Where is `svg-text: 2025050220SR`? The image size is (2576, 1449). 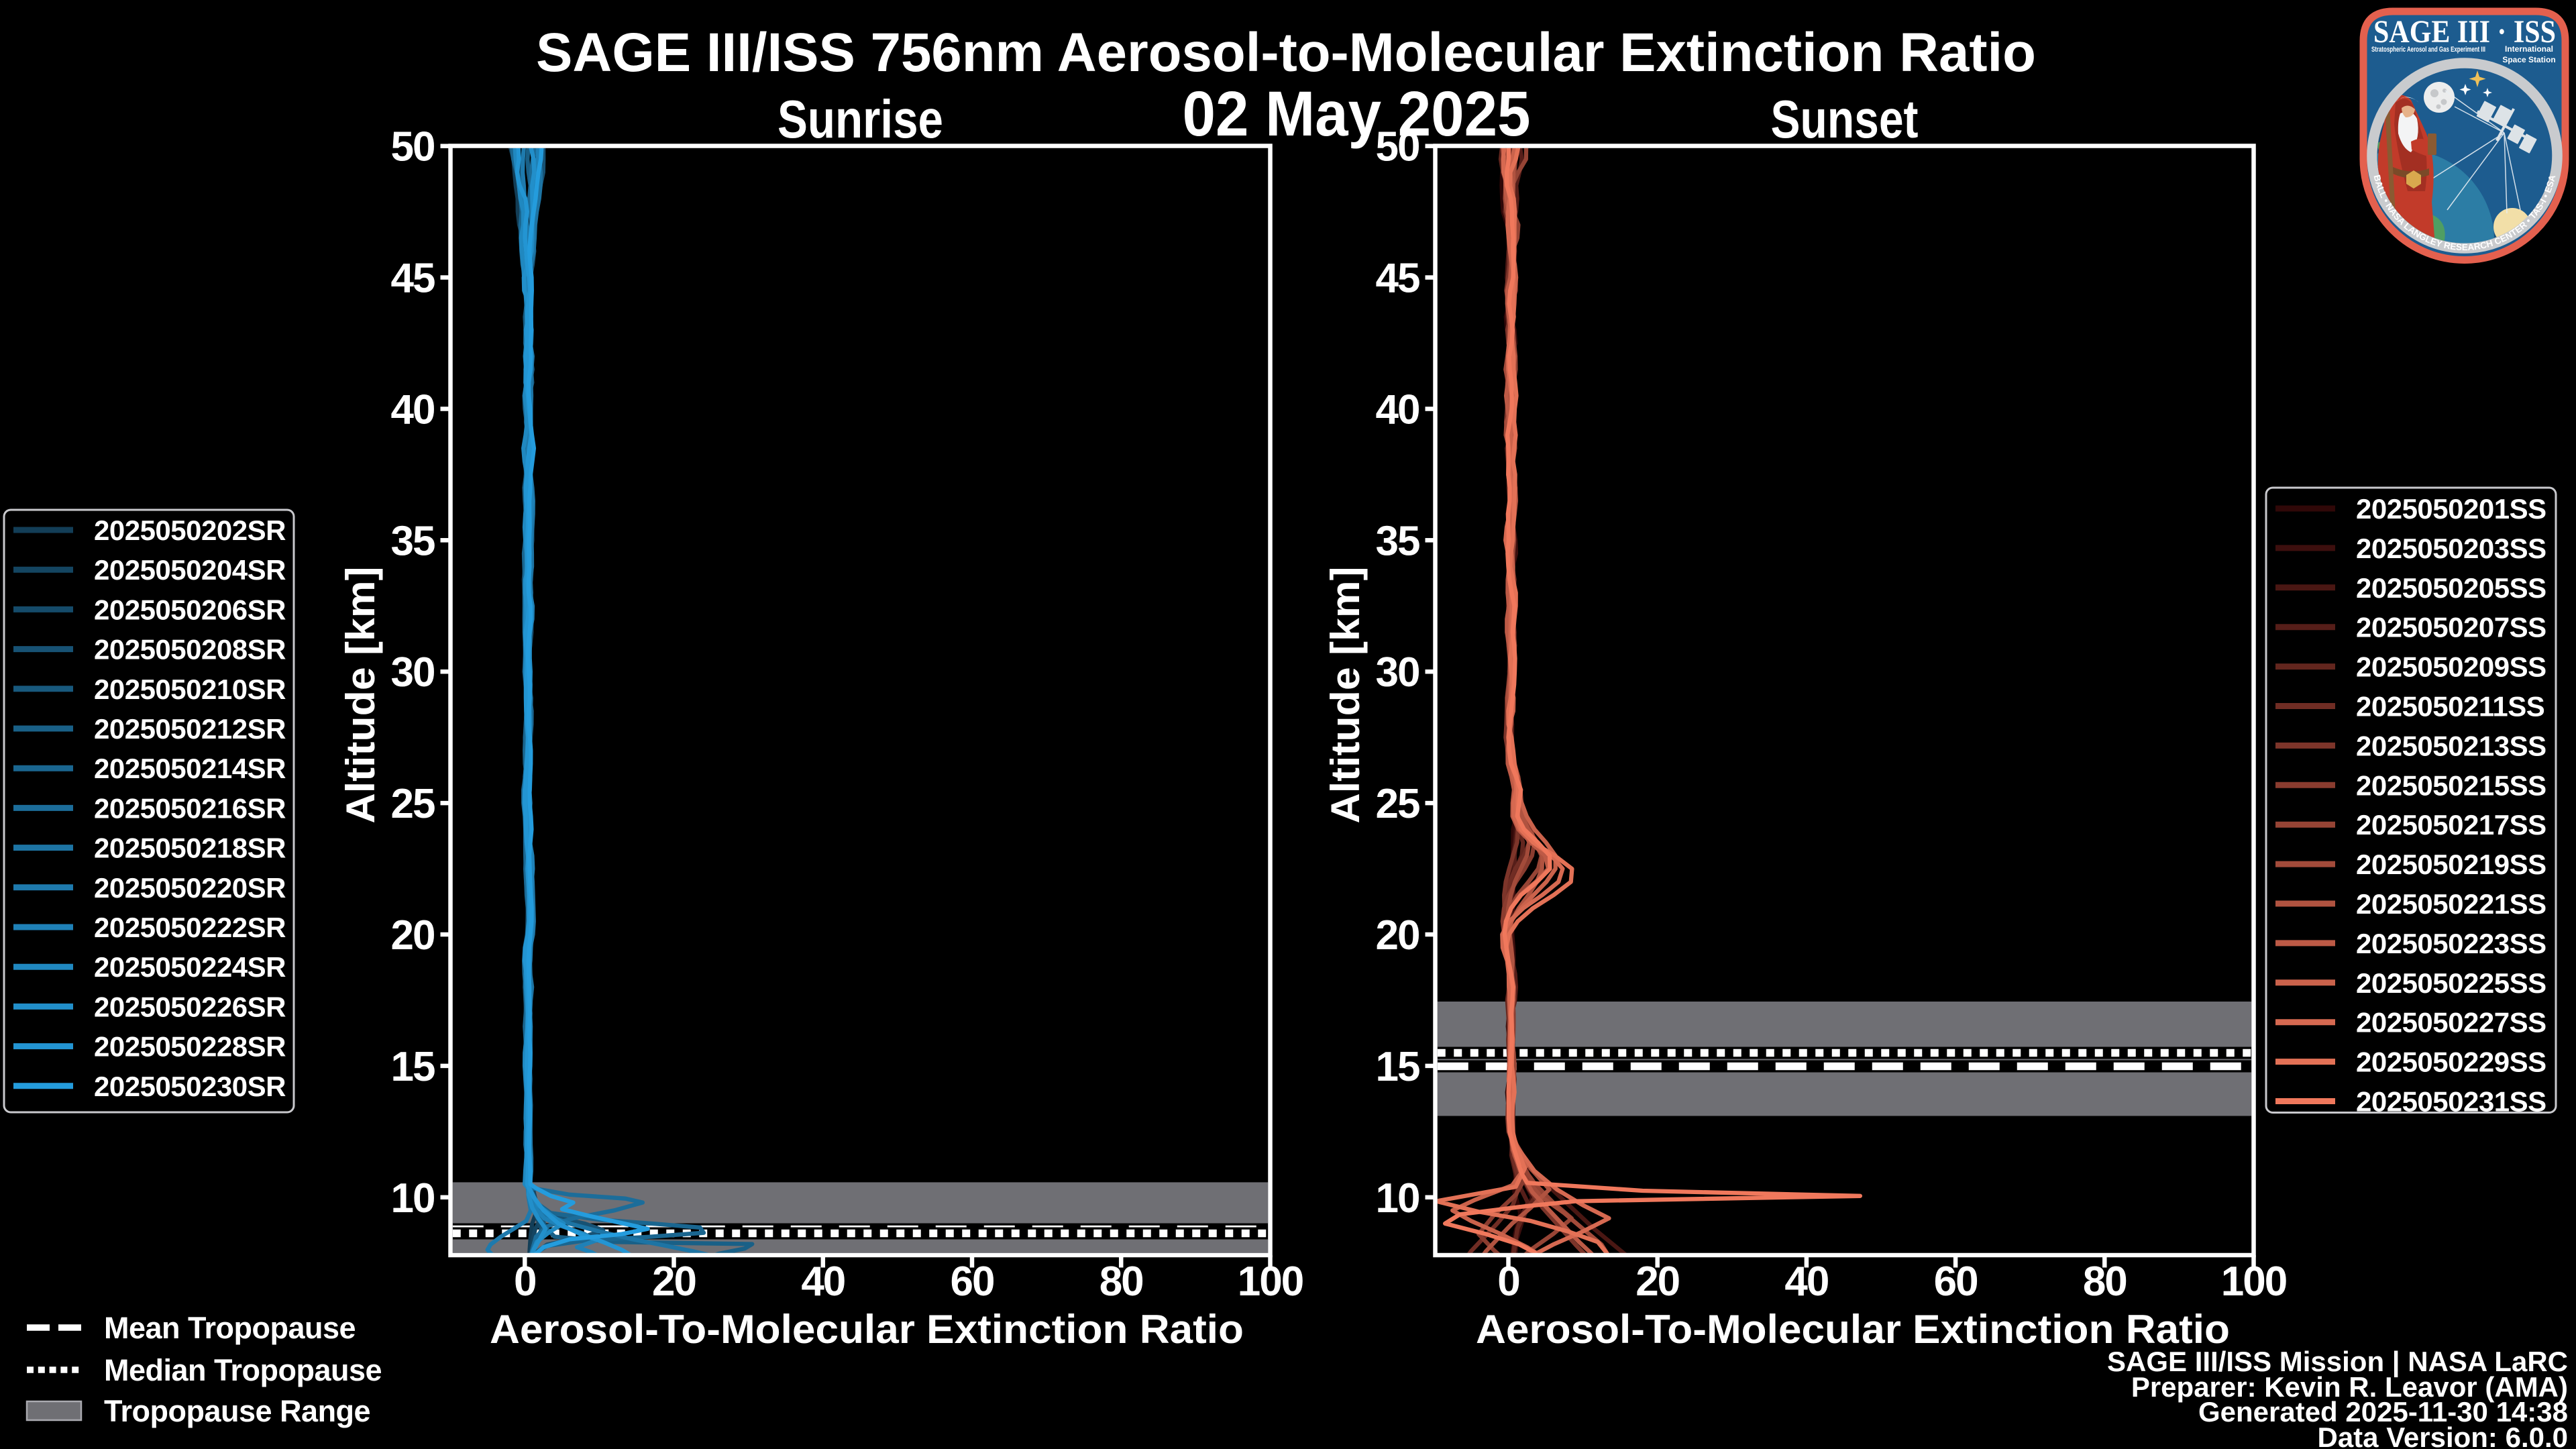 svg-text: 2025050220SR is located at coordinates (190, 888).